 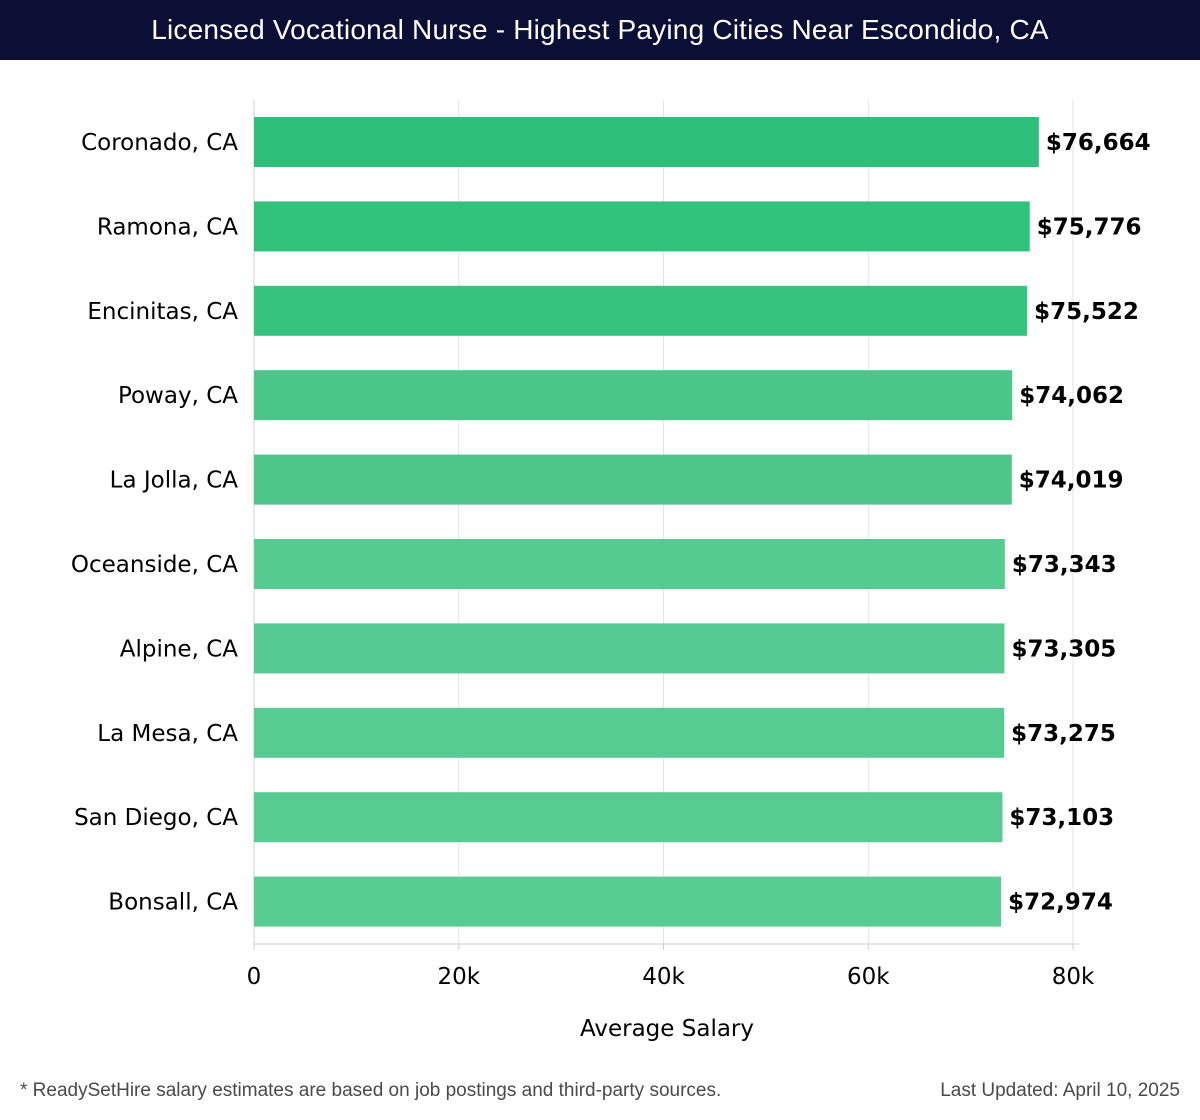 I want to click on category-label: La Mesa, CA, so click(x=167, y=734).